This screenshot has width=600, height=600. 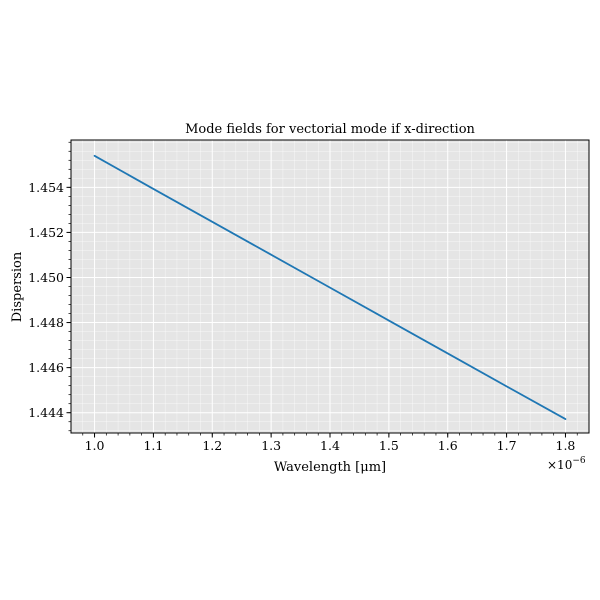 What do you see at coordinates (507, 445) in the screenshot?
I see `x-tick-label: 1.7` at bounding box center [507, 445].